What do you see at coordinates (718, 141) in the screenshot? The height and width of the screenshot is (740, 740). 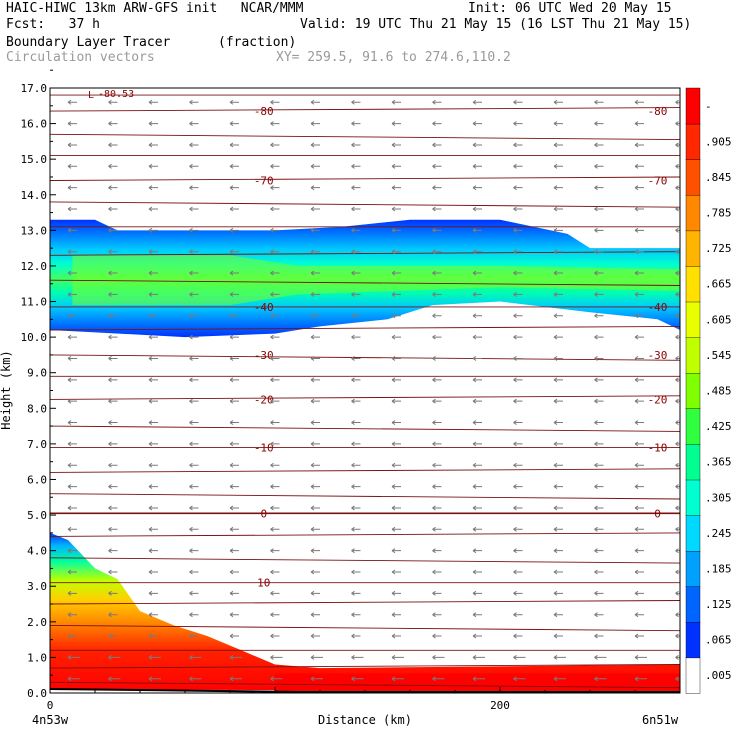 I see `colorbar-label: .905` at bounding box center [718, 141].